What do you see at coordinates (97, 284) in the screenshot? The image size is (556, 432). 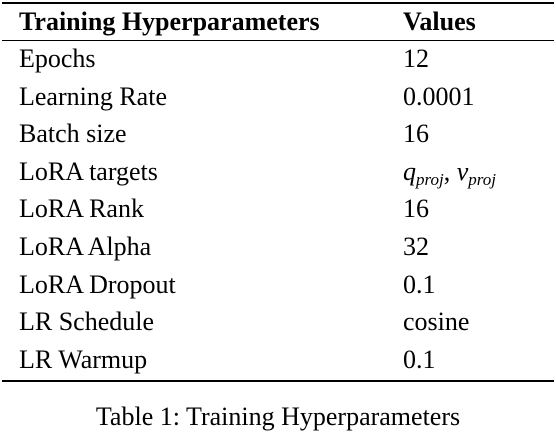 I see `param-cell: LoRA Dropout` at bounding box center [97, 284].